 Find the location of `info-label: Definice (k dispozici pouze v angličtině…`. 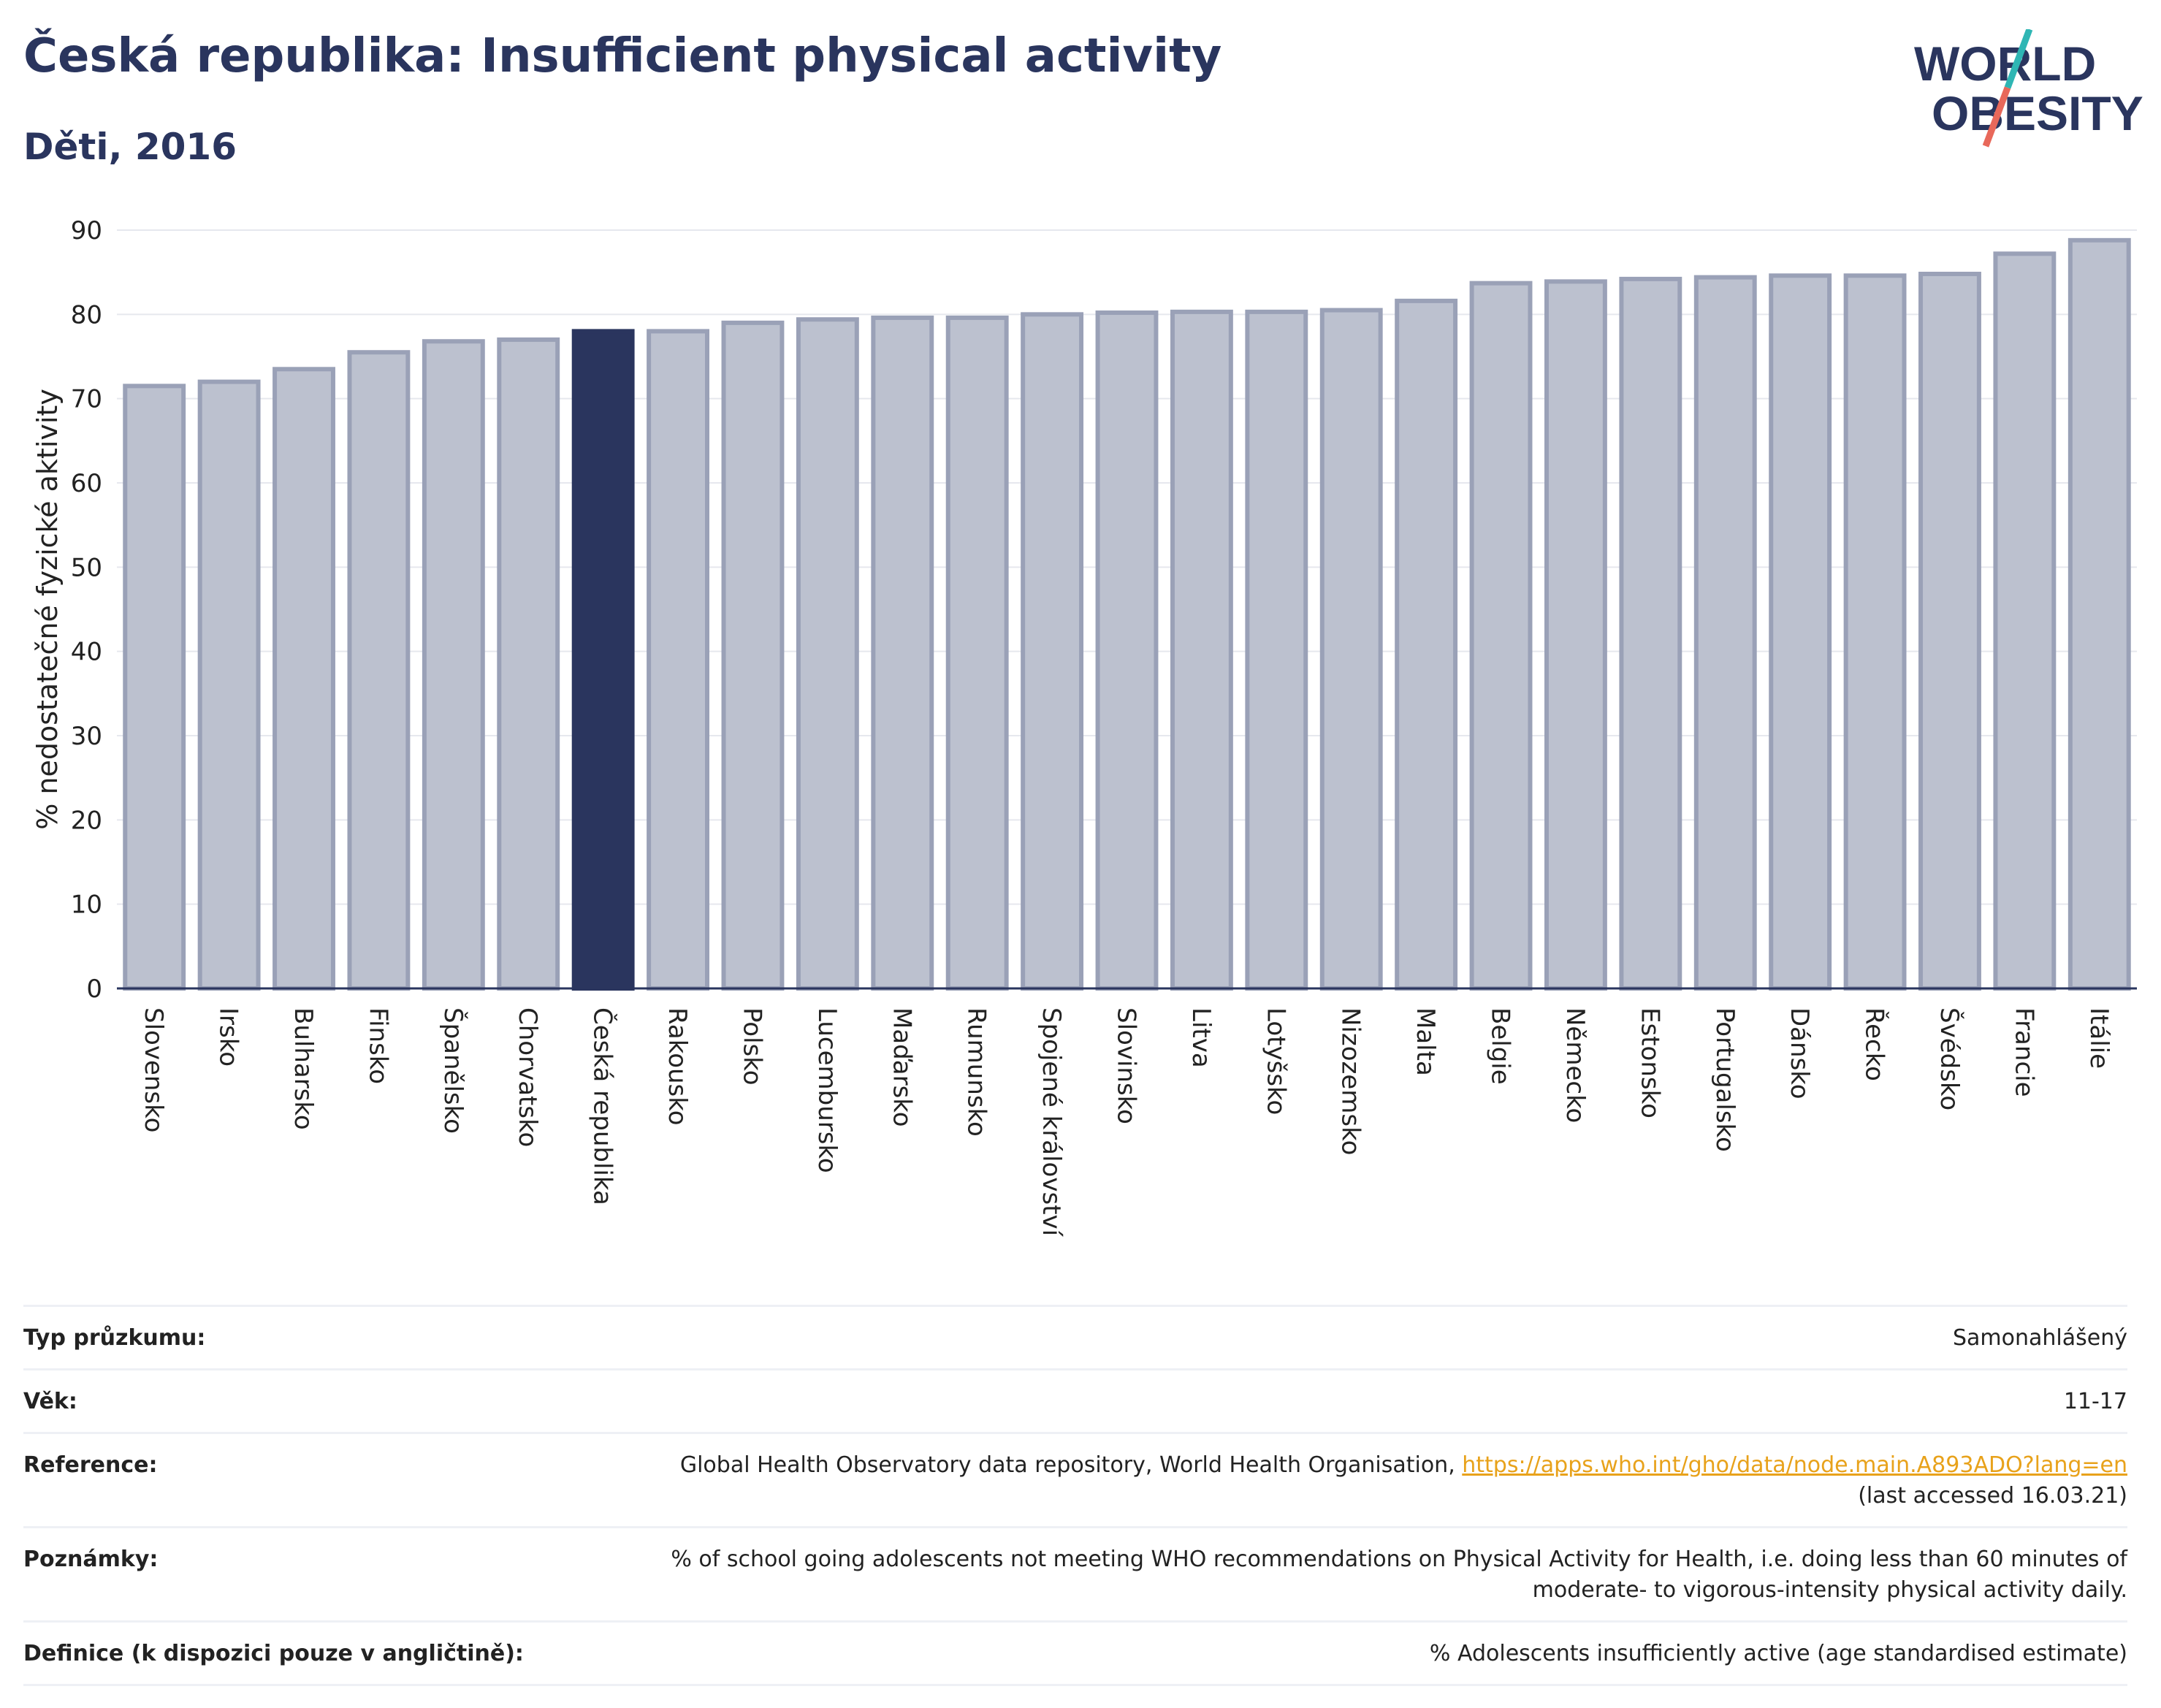

info-label: Definice (k dispozici pouze v angličtině… is located at coordinates (273, 1653).